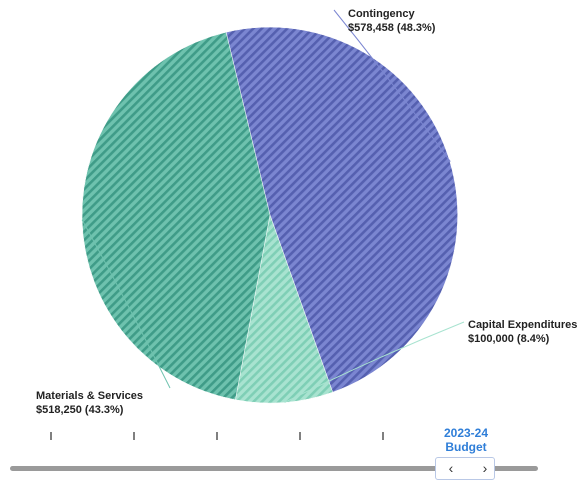 The image size is (588, 480). I want to click on connector-materials-services, so click(126, 304).